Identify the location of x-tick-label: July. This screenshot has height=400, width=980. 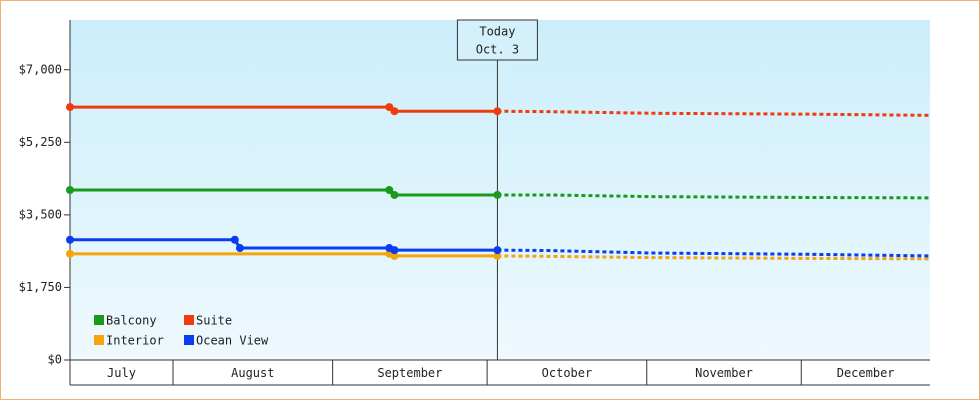
(121, 373).